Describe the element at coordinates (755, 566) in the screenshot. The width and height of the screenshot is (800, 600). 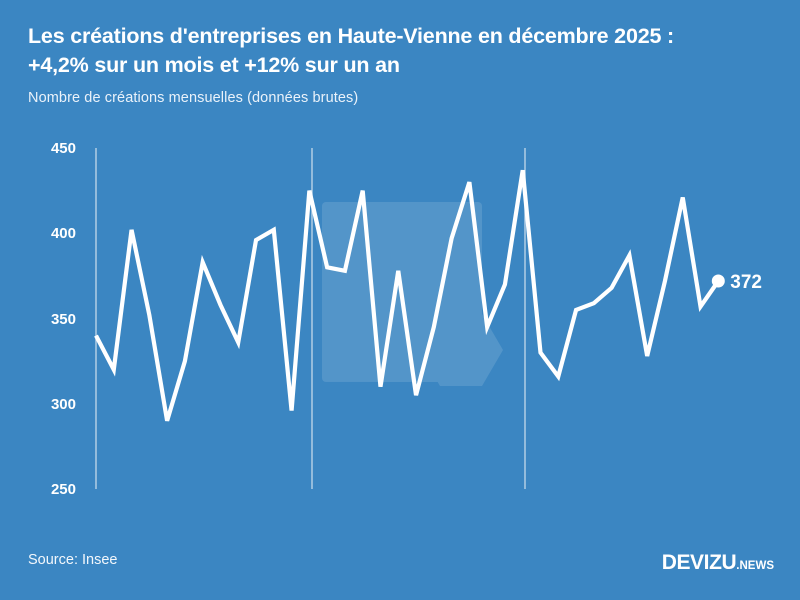
I see `logo-suffix: .NEWS` at that location.